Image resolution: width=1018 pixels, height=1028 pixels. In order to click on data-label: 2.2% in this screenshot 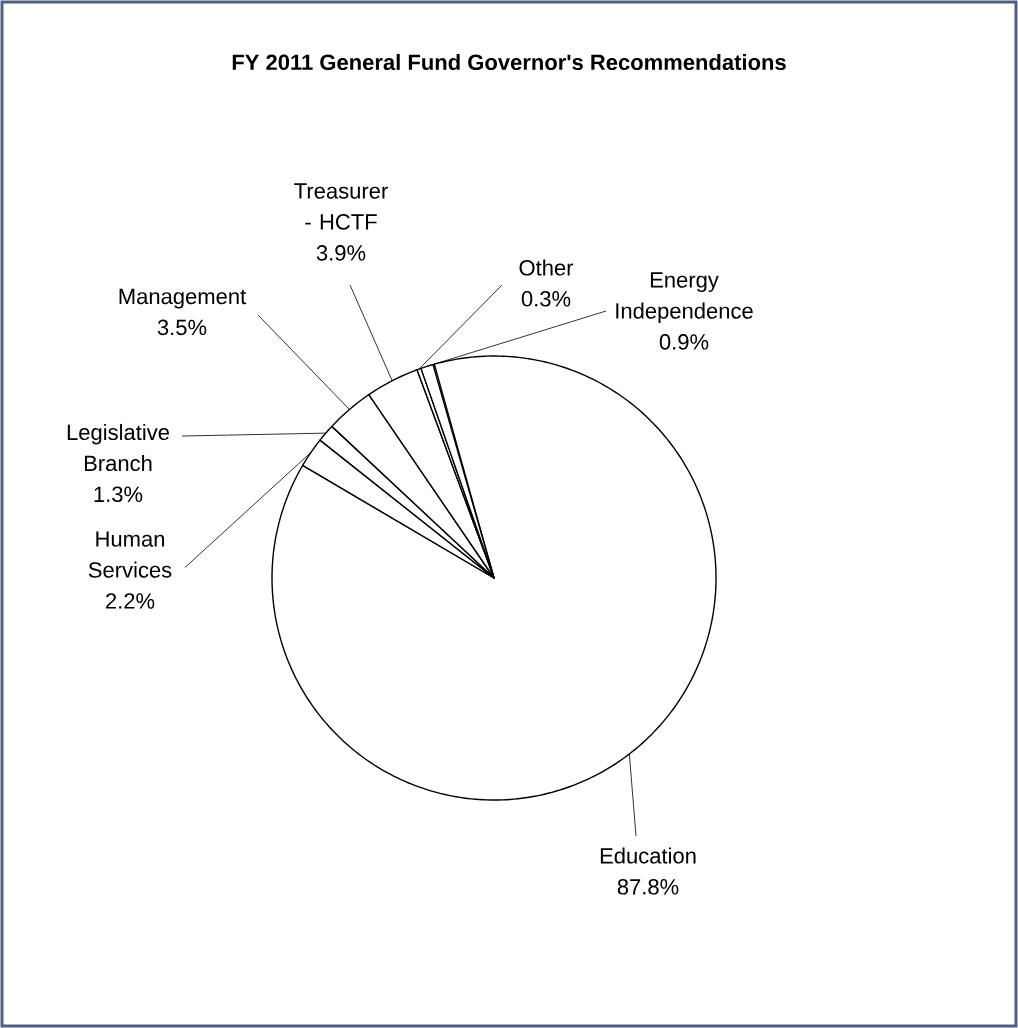, I will do `click(130, 601)`.